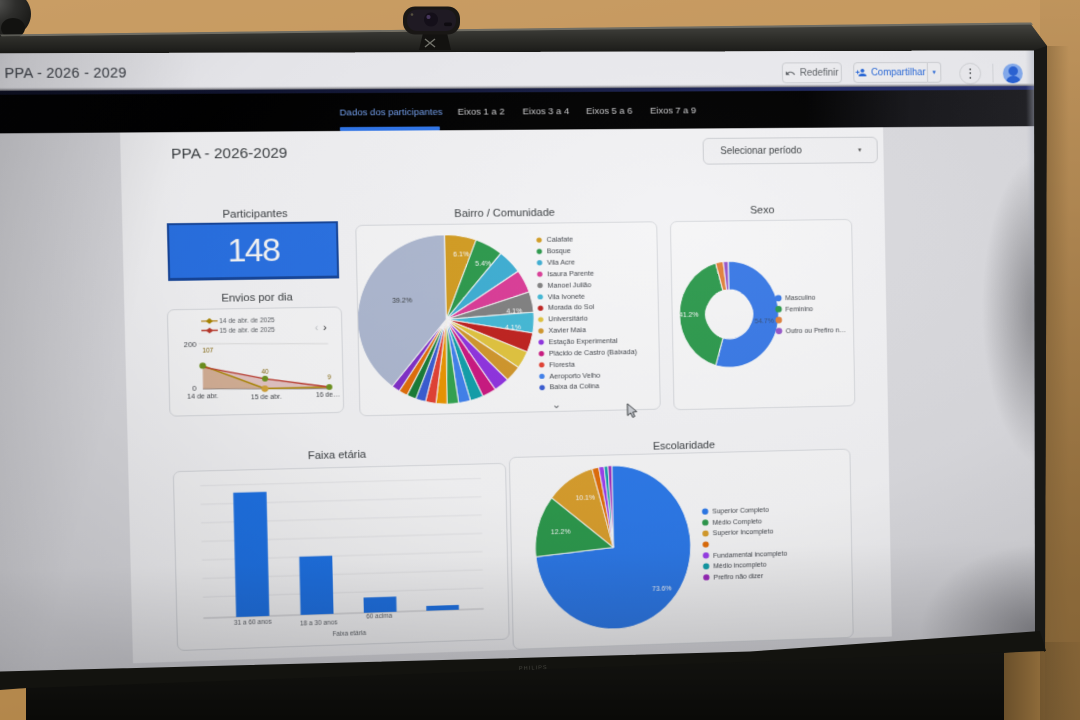  I want to click on svg-text: 31 a 60 anos, so click(253, 623).